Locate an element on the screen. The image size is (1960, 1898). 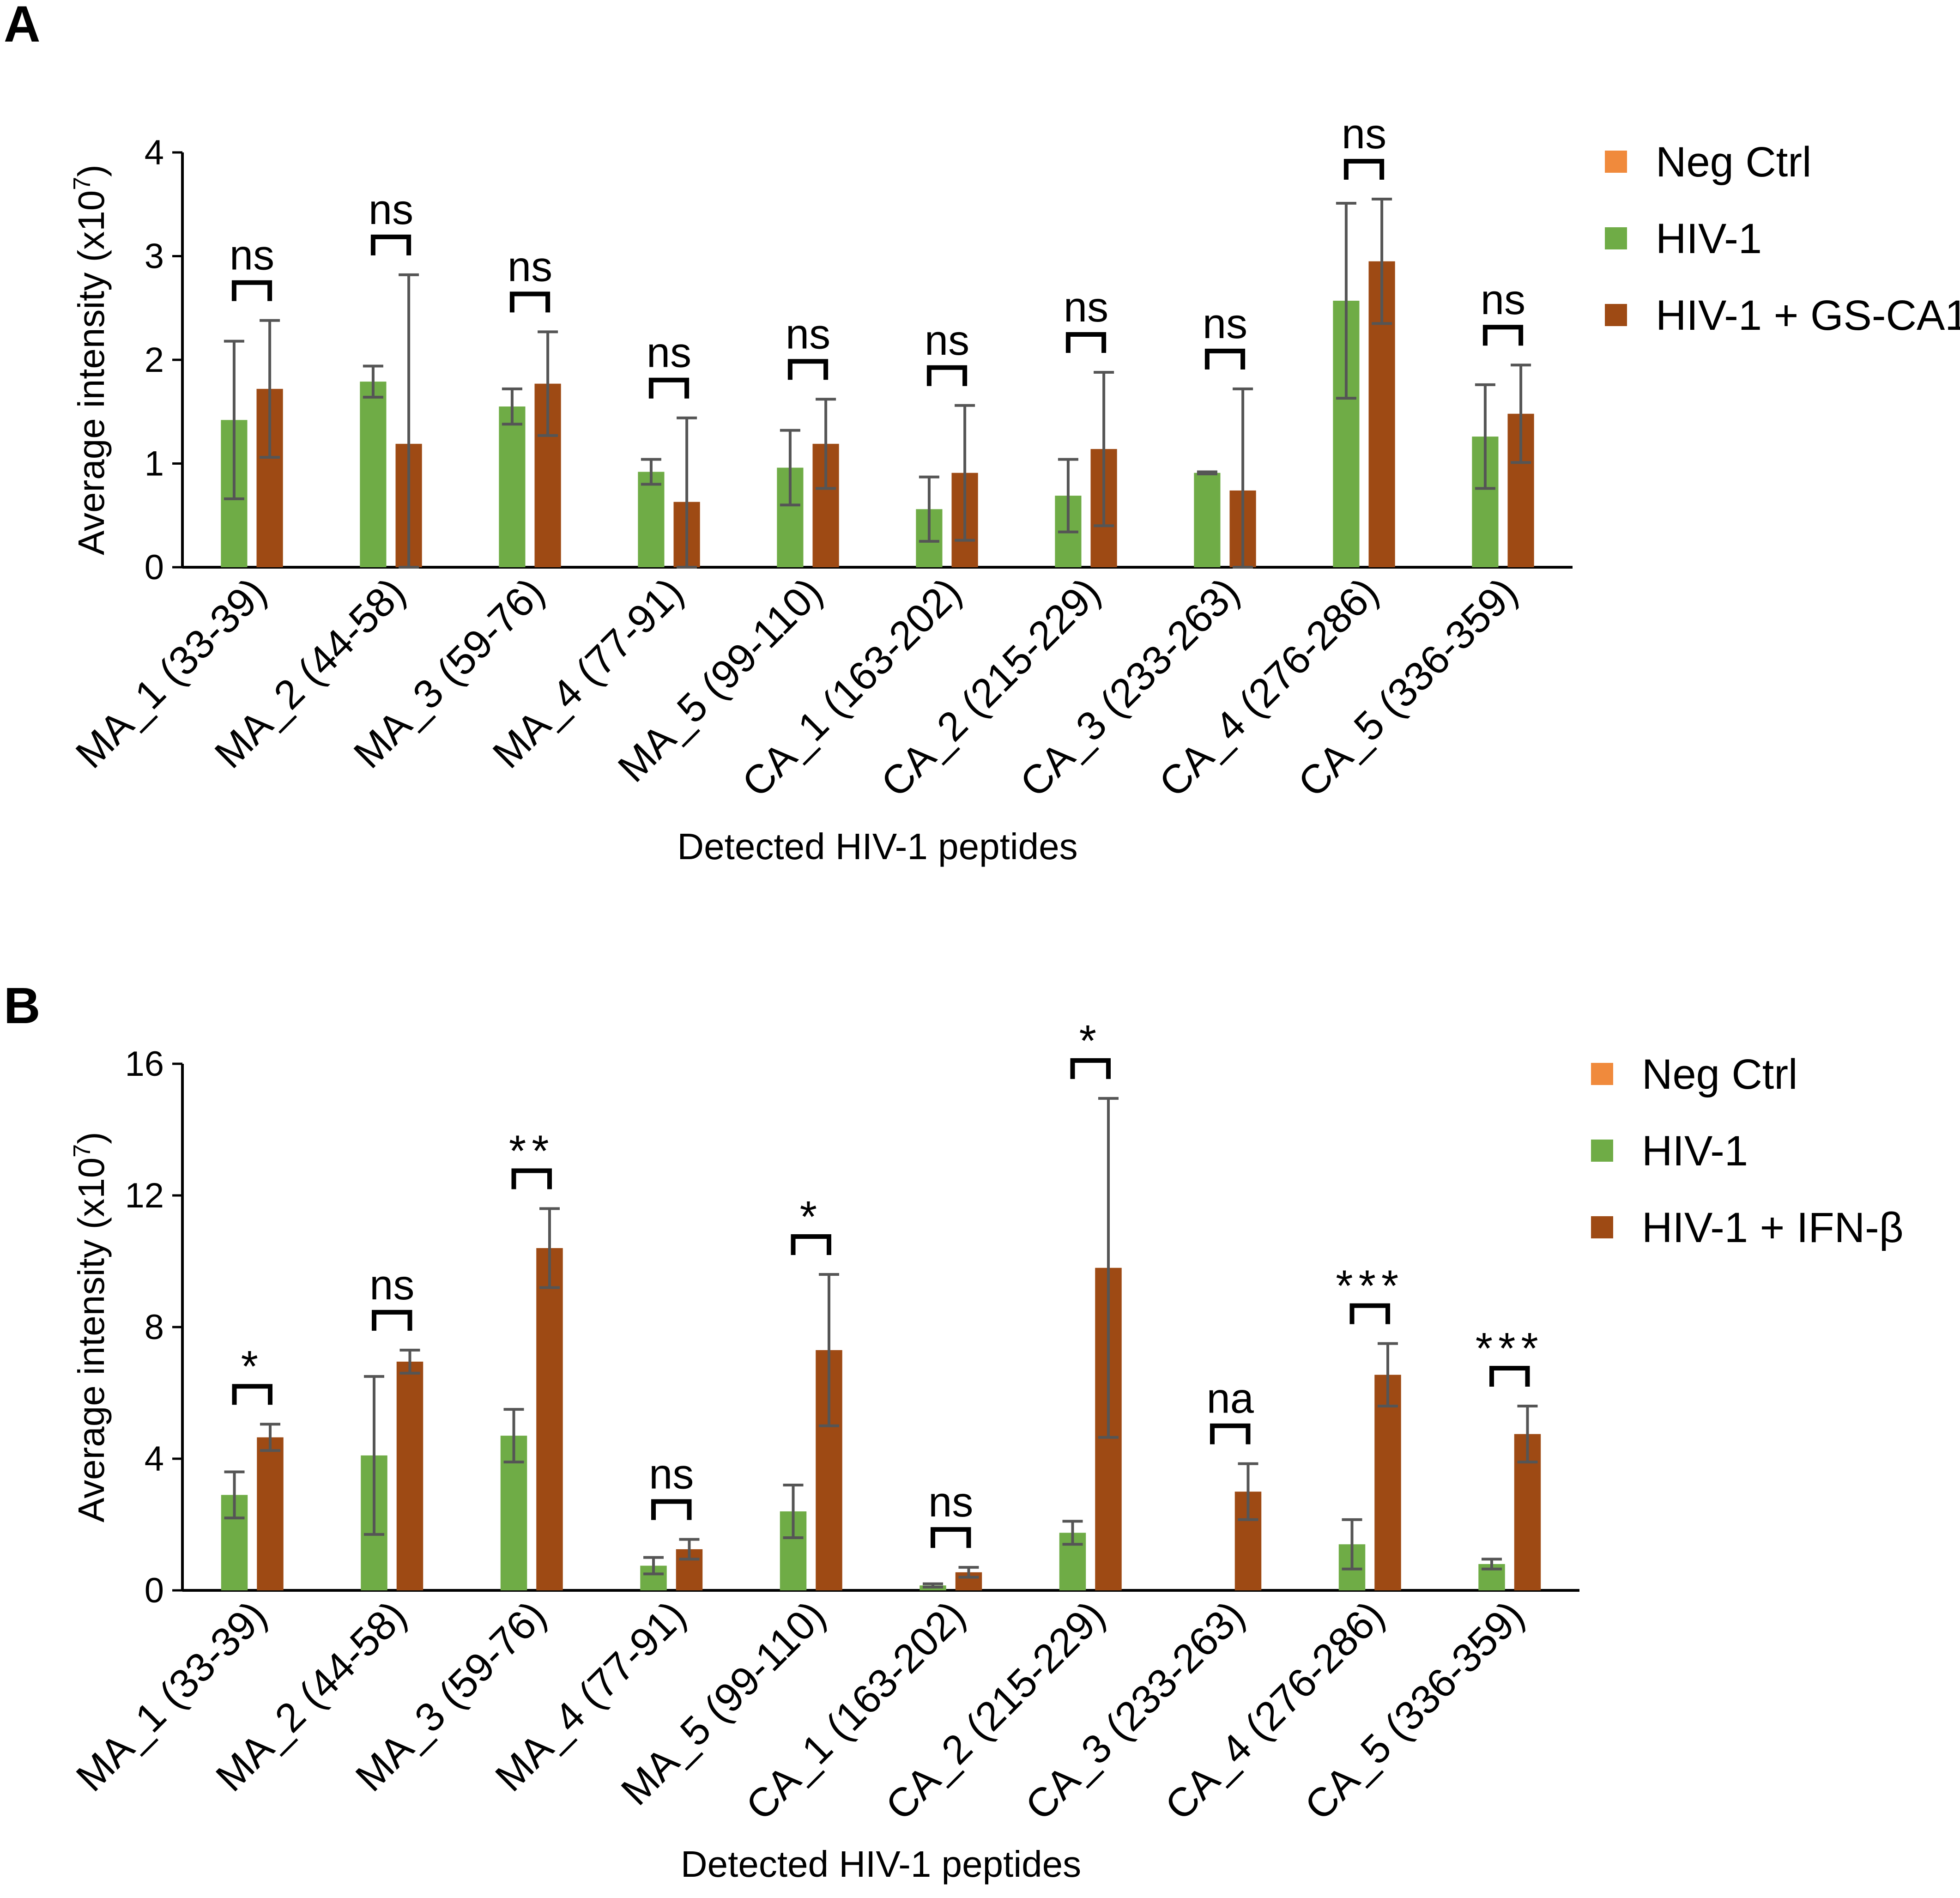
legend-label: HIV-1 + IFN-β is located at coordinates (1773, 1227).